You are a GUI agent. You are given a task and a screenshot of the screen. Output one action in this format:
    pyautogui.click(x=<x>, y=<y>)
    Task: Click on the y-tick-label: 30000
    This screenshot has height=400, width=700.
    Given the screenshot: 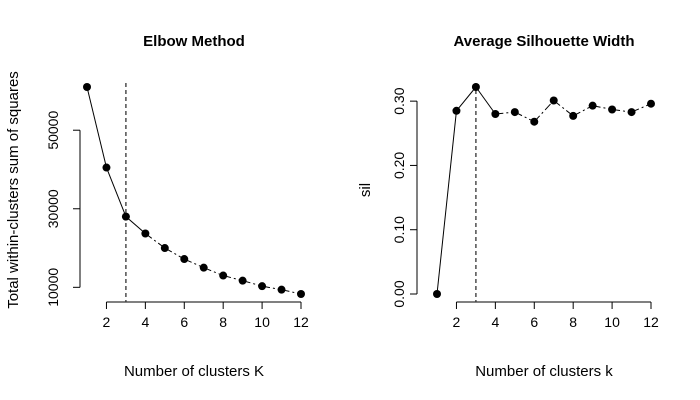 What is the action you would take?
    pyautogui.click(x=53, y=208)
    